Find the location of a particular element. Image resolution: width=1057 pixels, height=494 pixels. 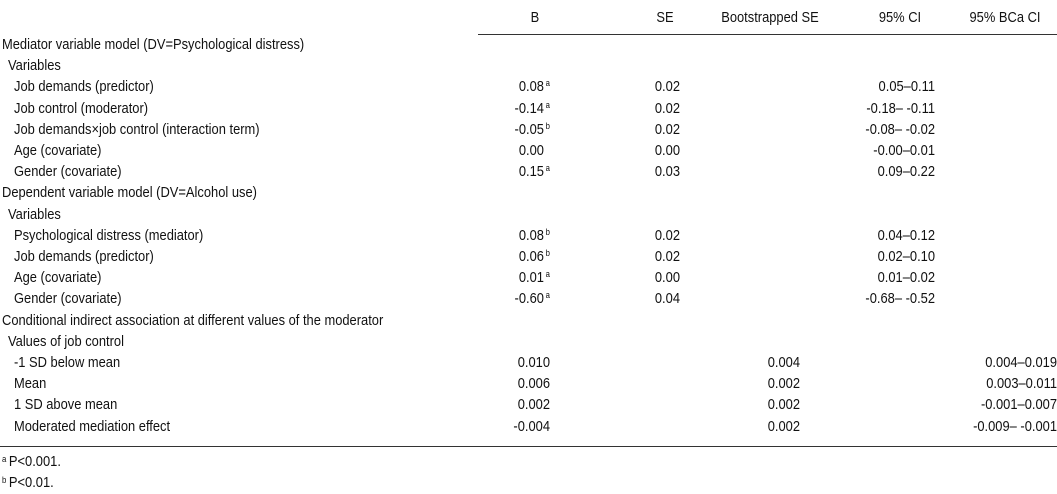

cell-b-value: 0.006 is located at coordinates (533, 384).